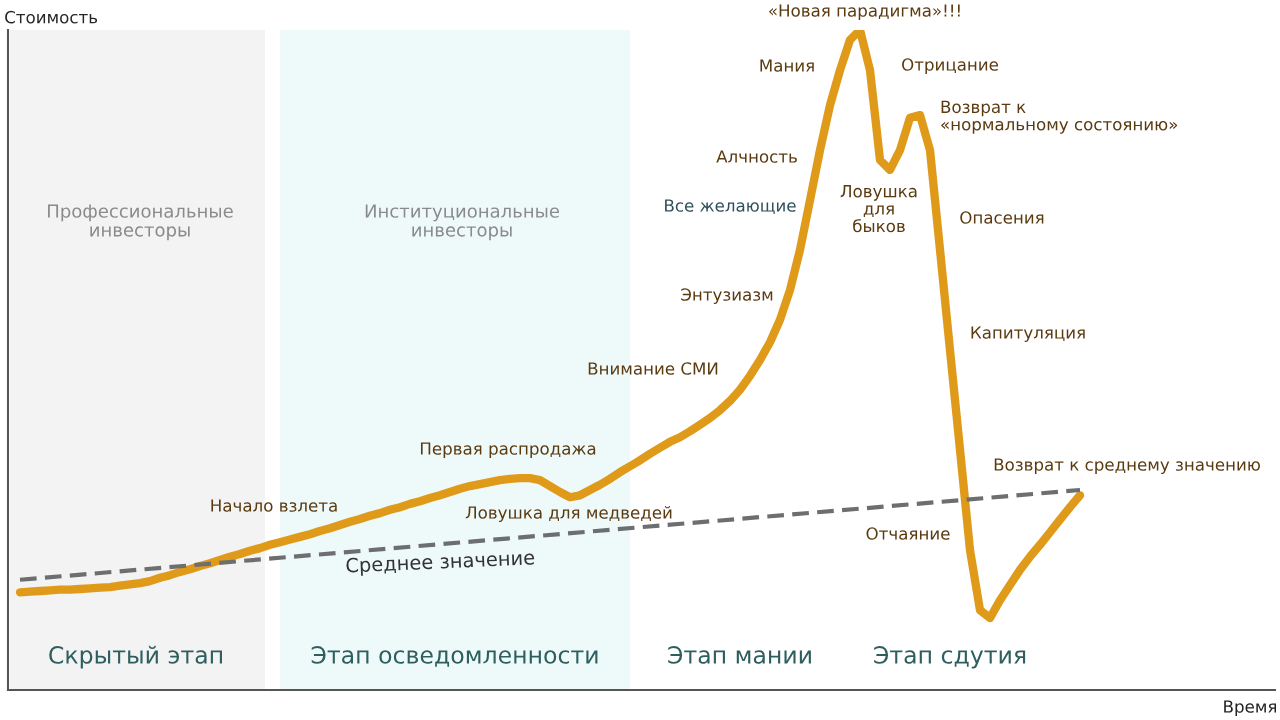  I want to click on annotation: Опасения, so click(1002, 217).